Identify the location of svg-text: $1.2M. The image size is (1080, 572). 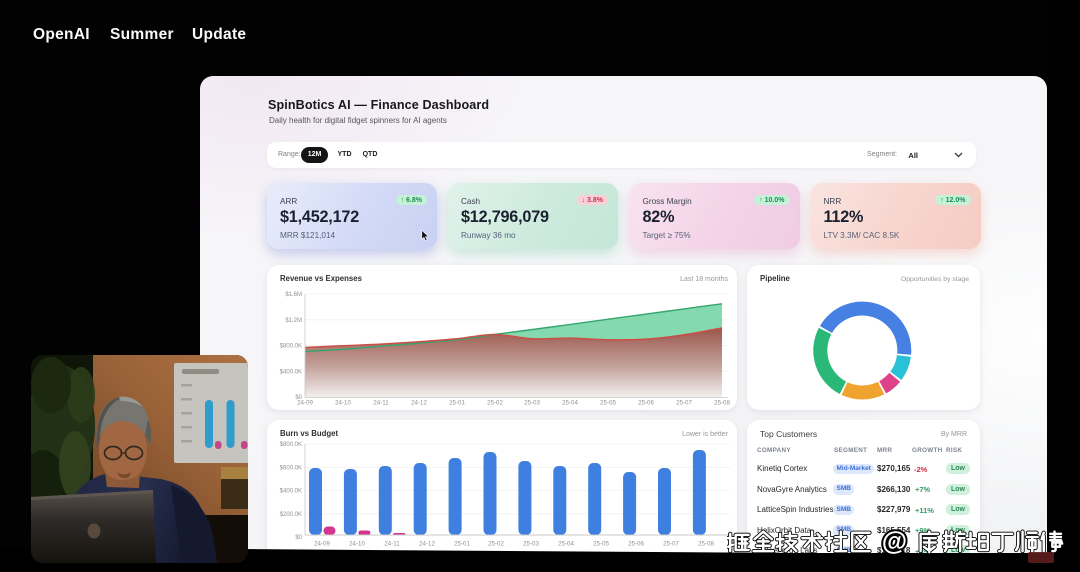
(293, 321).